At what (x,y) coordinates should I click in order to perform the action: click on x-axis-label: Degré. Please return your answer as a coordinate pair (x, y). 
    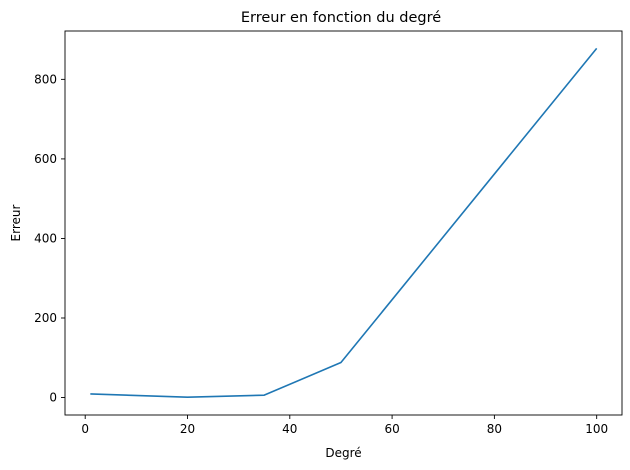
    Looking at the image, I should click on (343, 453).